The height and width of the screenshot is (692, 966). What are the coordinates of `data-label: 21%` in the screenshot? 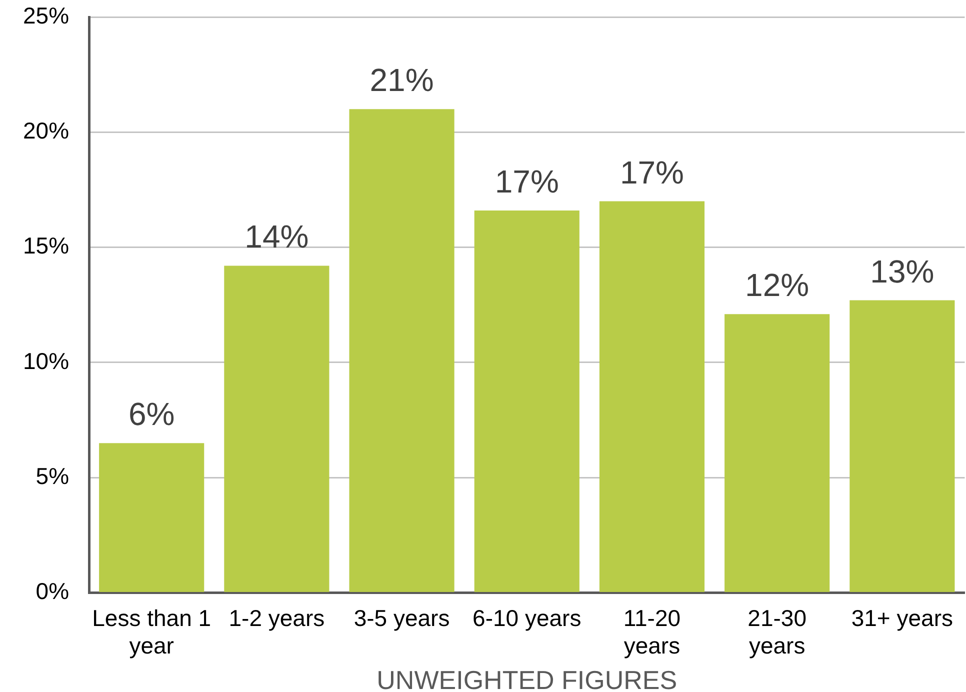 It's located at (402, 80).